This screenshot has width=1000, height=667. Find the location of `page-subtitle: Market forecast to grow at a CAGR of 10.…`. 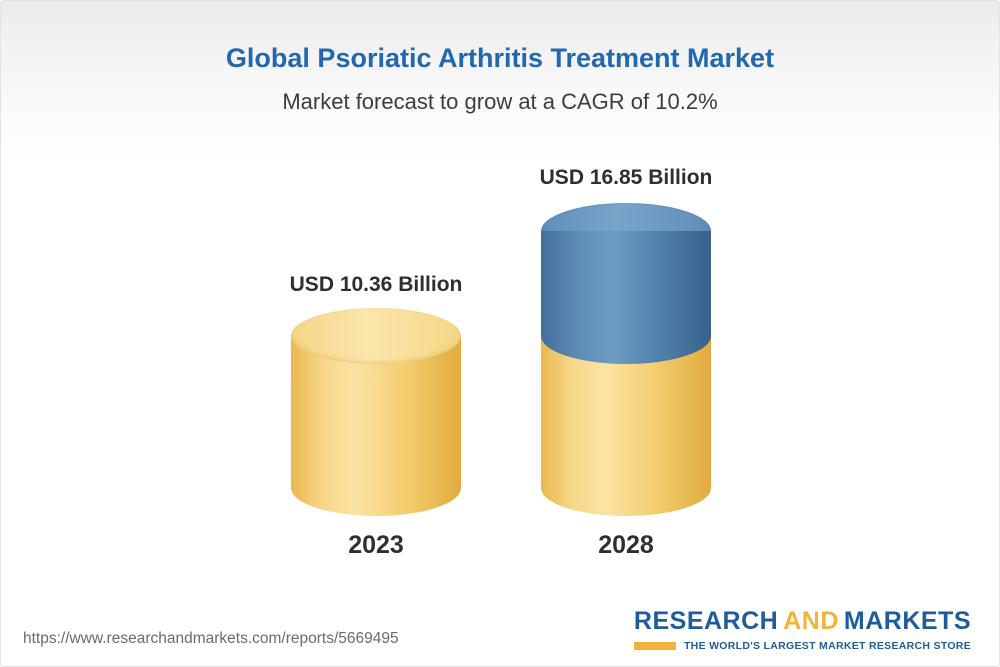

page-subtitle: Market forecast to grow at a CAGR of 10.… is located at coordinates (500, 101).